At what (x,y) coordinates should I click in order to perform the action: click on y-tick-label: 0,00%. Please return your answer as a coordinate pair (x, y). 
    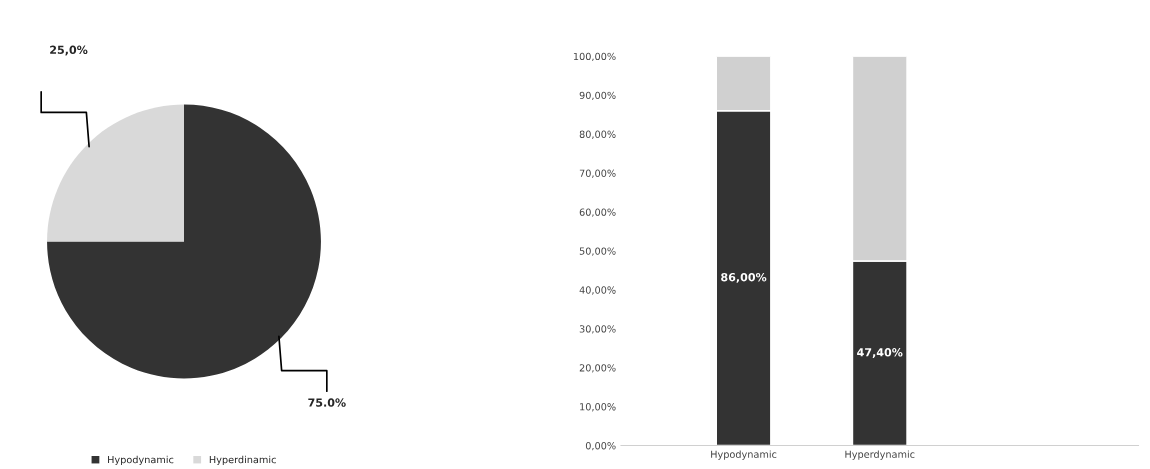
    Looking at the image, I should click on (600, 446).